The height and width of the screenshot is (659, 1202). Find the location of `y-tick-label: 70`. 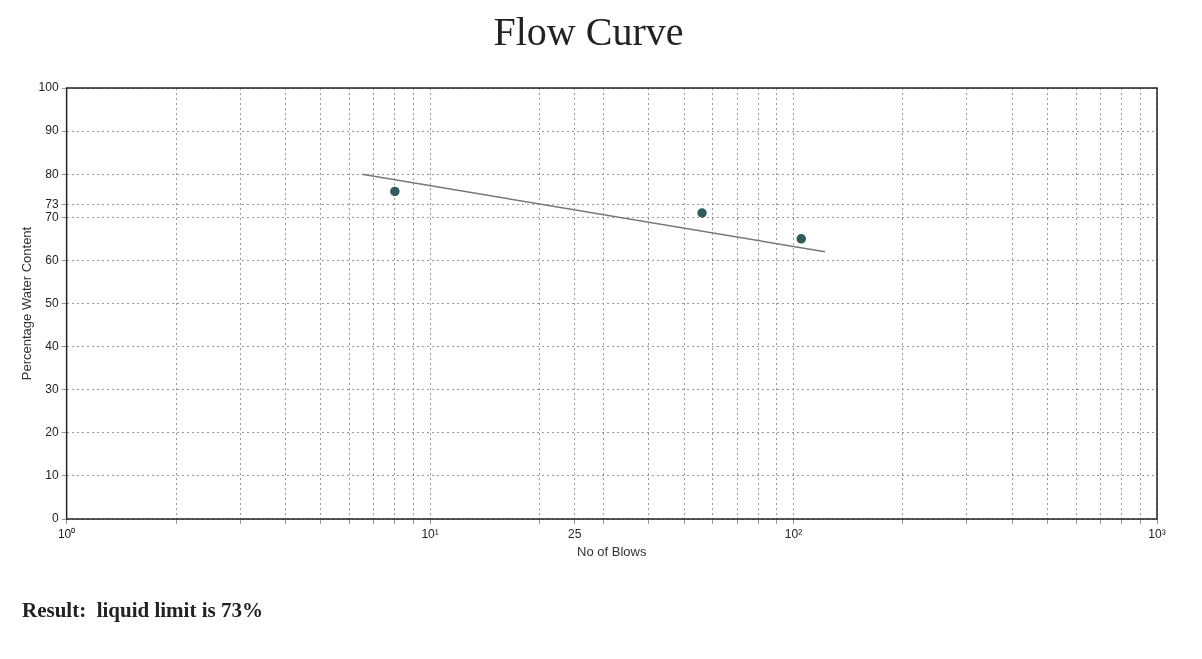

y-tick-label: 70 is located at coordinates (52, 216).